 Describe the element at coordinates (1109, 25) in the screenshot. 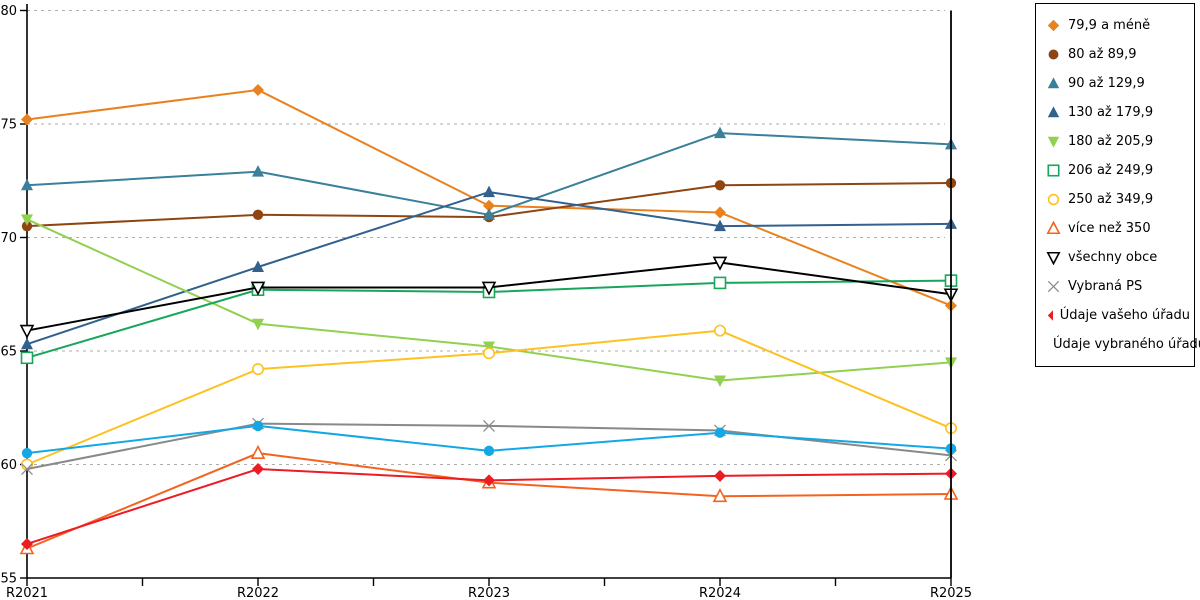

I see `legend-label: 79,9 a méně` at that location.